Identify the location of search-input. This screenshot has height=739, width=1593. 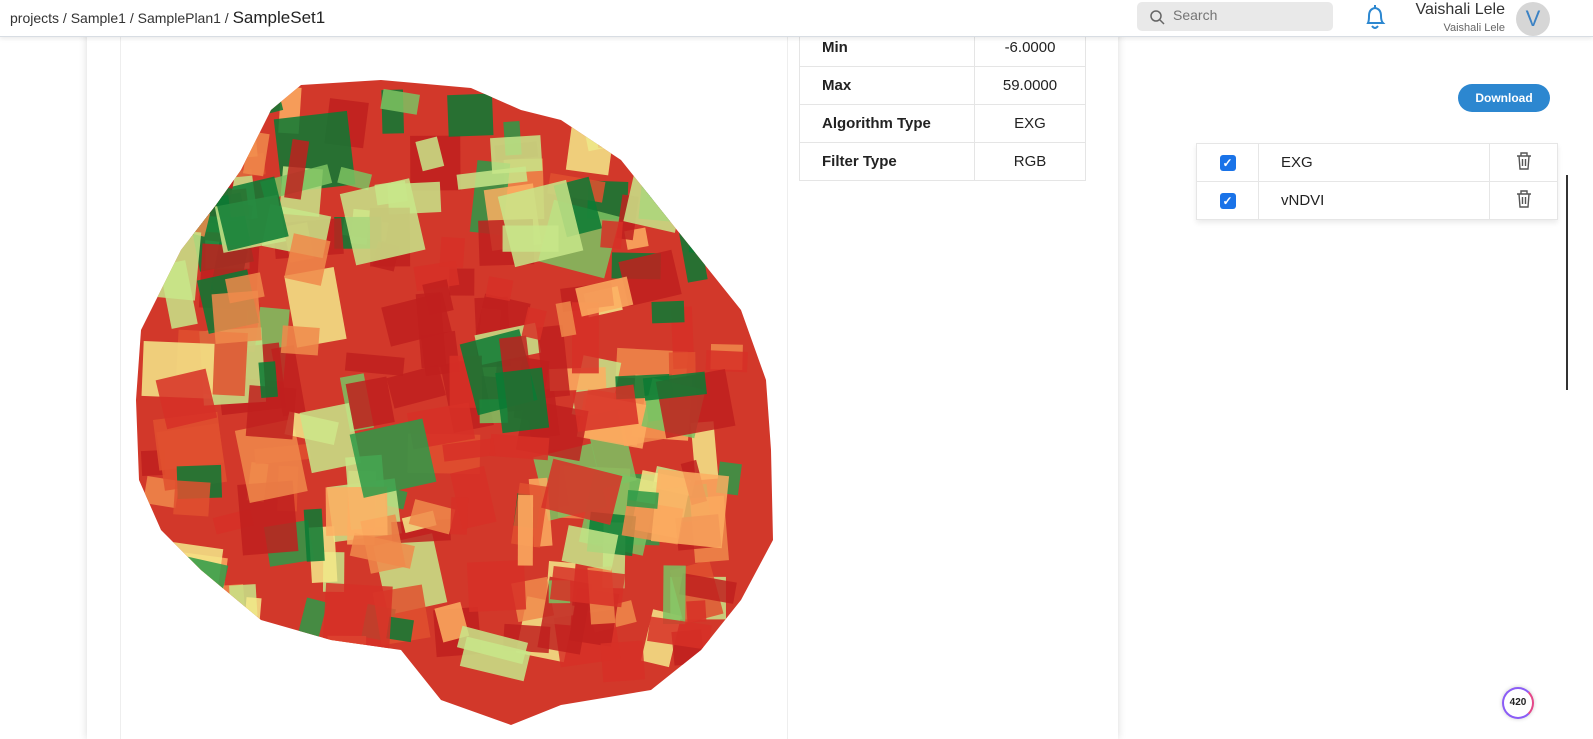
(1248, 15).